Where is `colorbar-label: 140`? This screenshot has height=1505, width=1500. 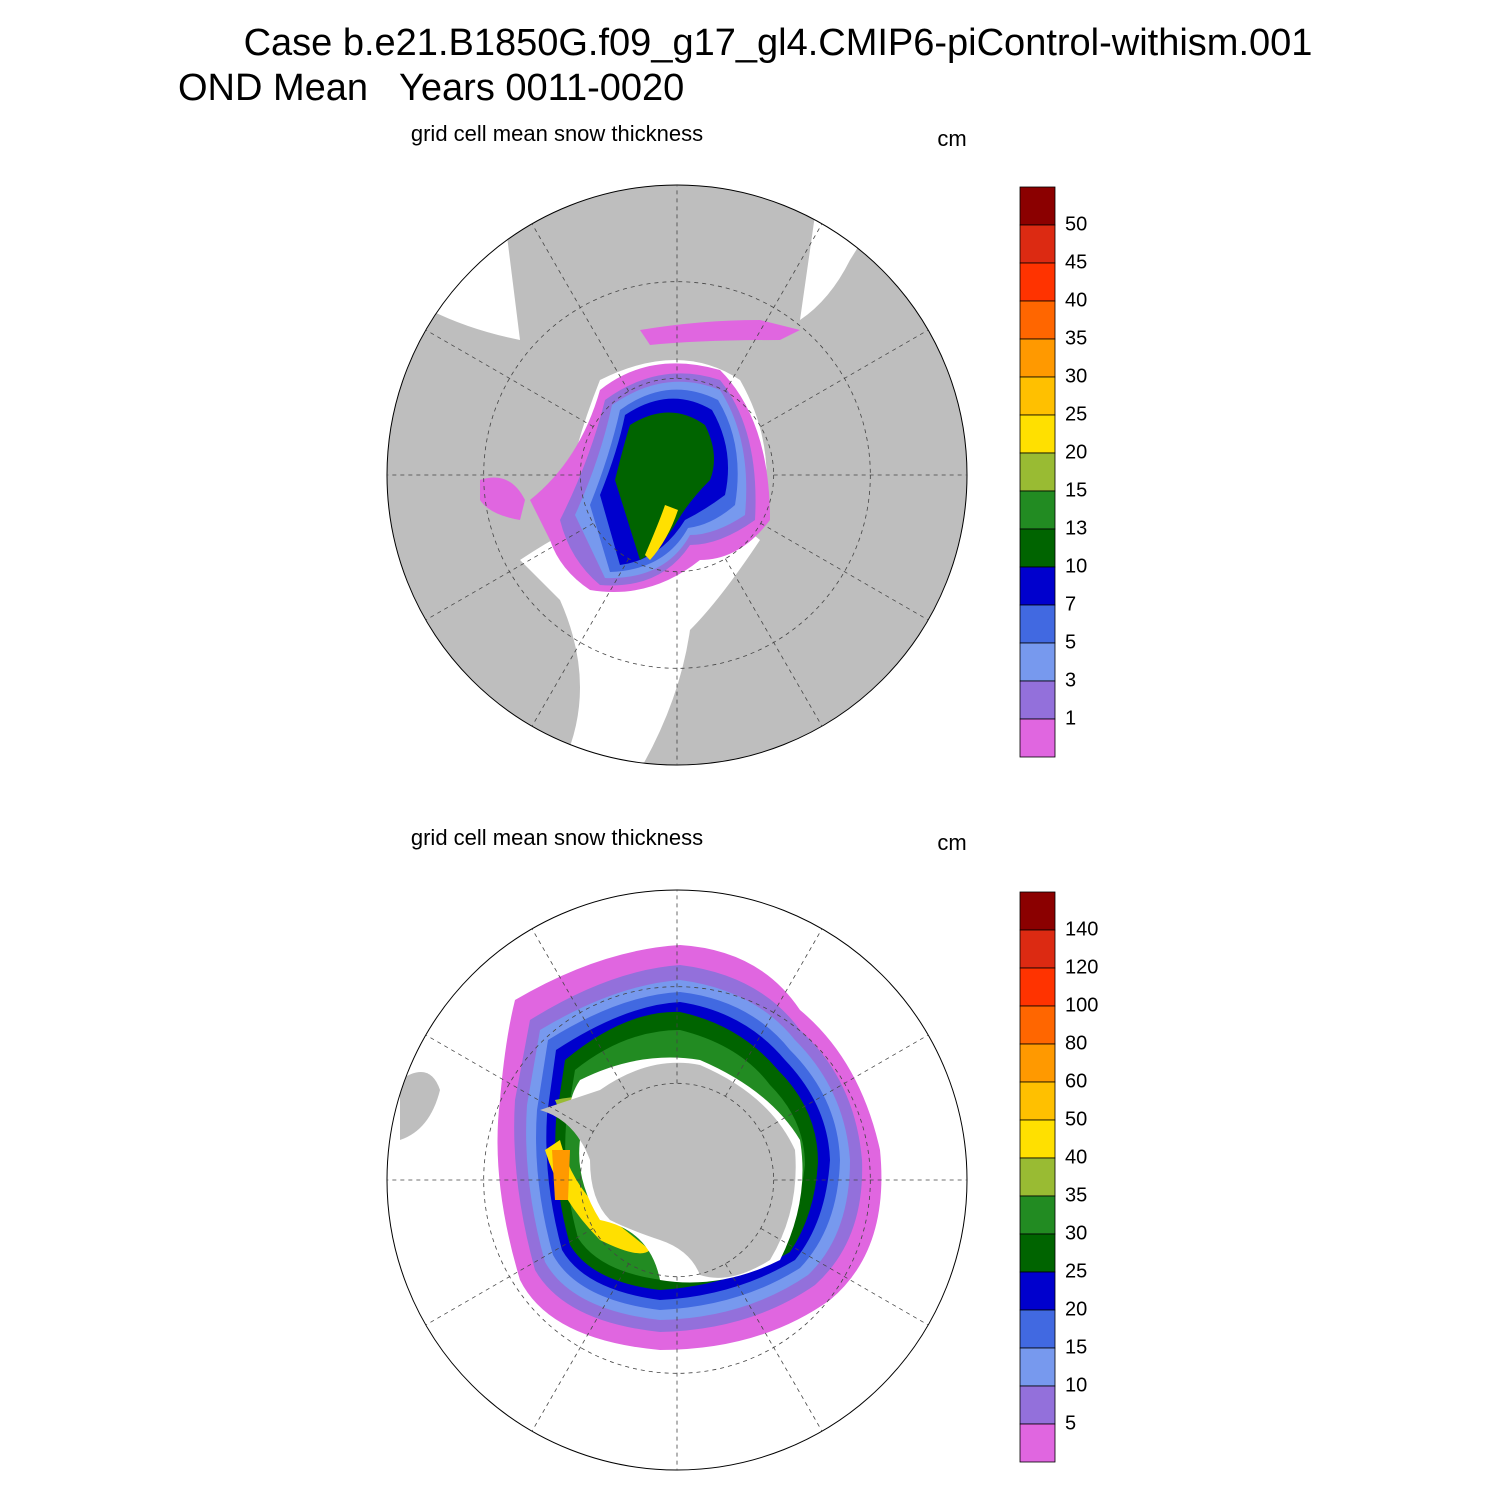
colorbar-label: 140 is located at coordinates (1081, 929).